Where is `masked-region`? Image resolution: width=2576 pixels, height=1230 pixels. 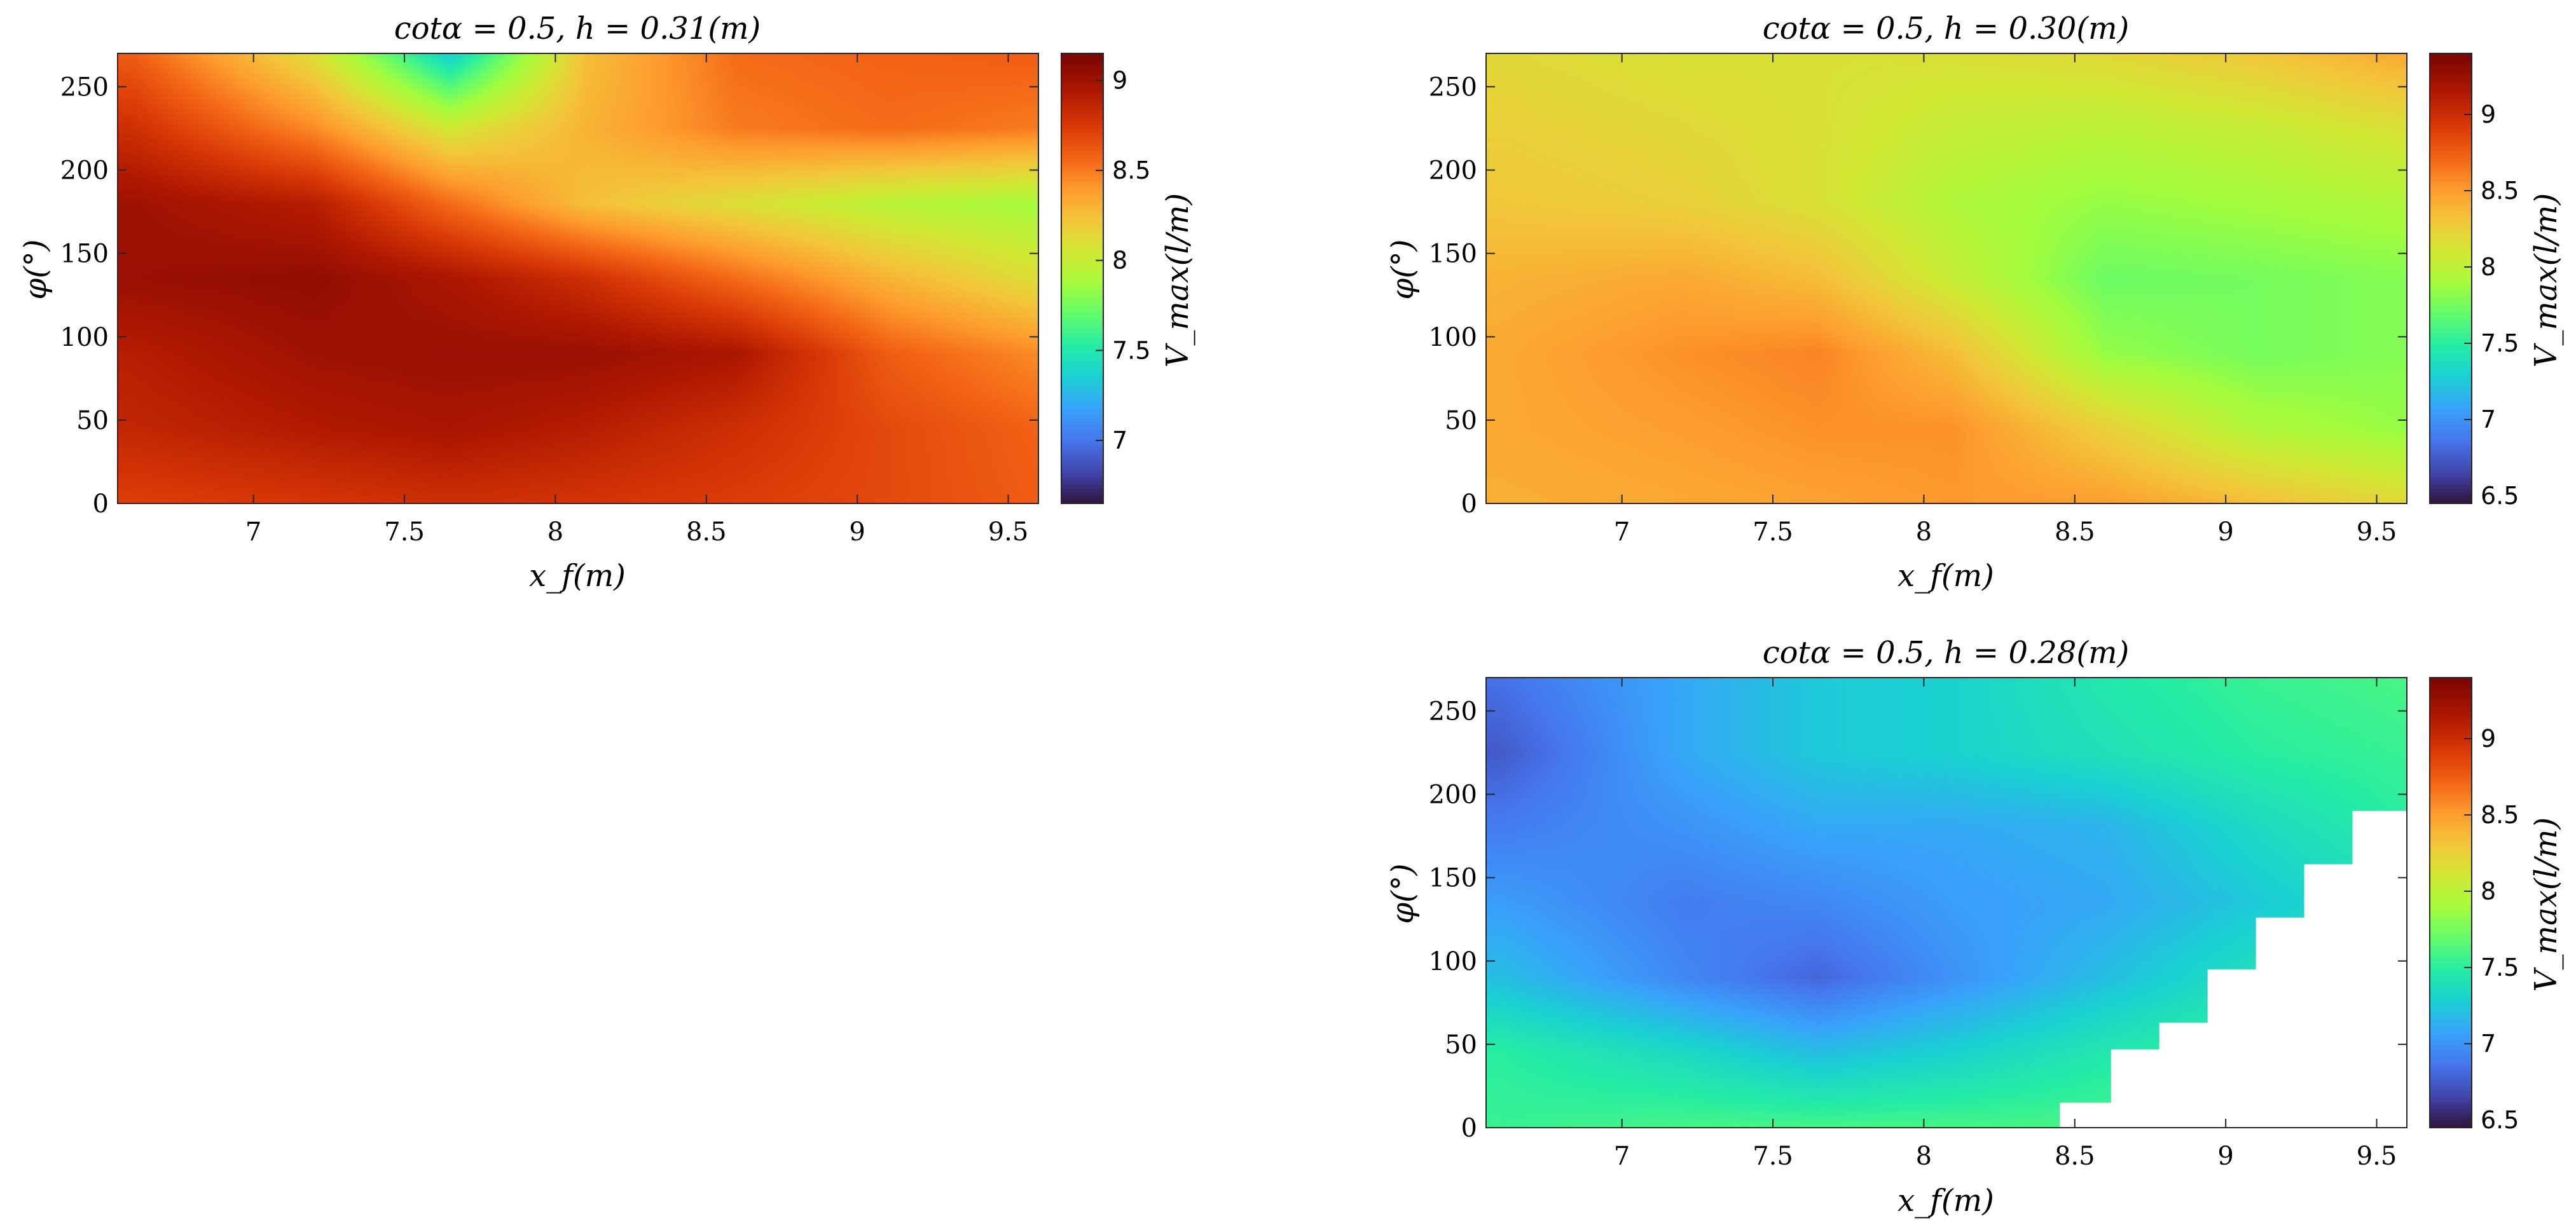 masked-region is located at coordinates (2328, 996).